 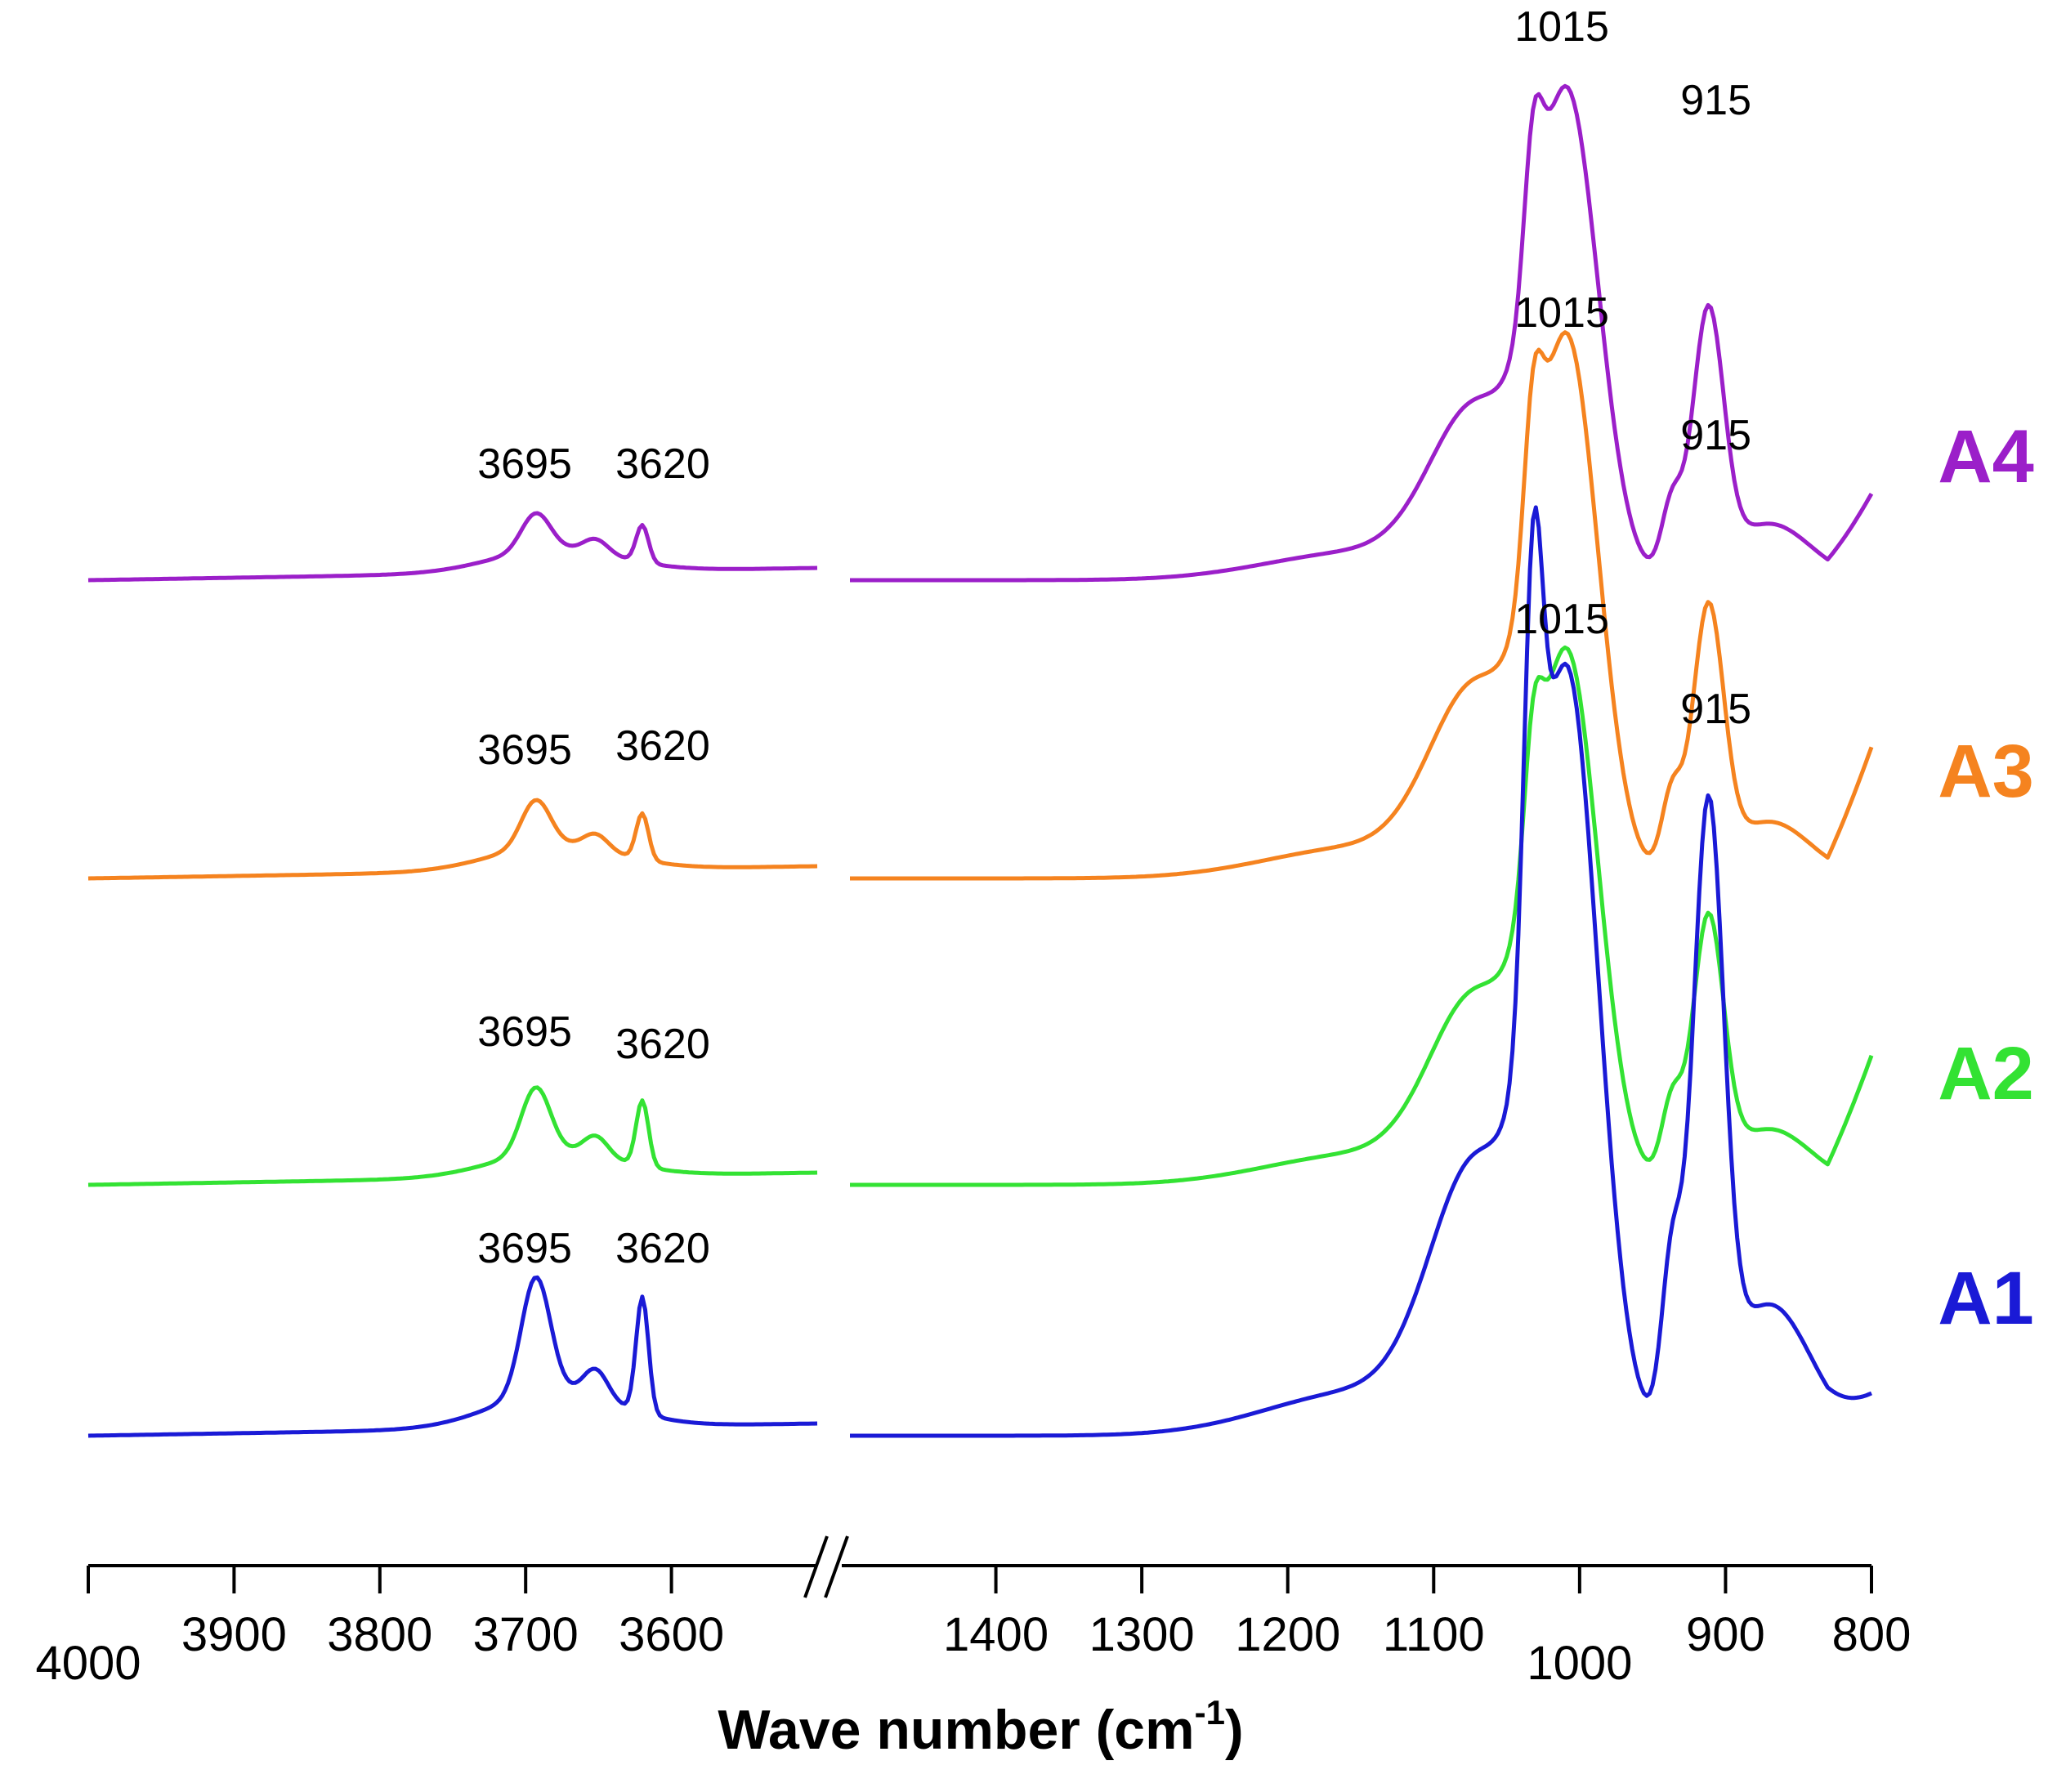 I want to click on peak-label-A3-3695: 3695, so click(x=524, y=750).